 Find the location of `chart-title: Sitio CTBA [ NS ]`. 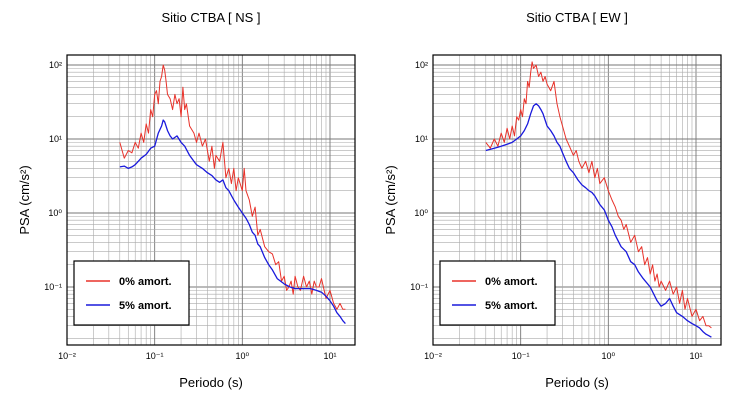

chart-title: Sitio CTBA [ NS ] is located at coordinates (211, 17).